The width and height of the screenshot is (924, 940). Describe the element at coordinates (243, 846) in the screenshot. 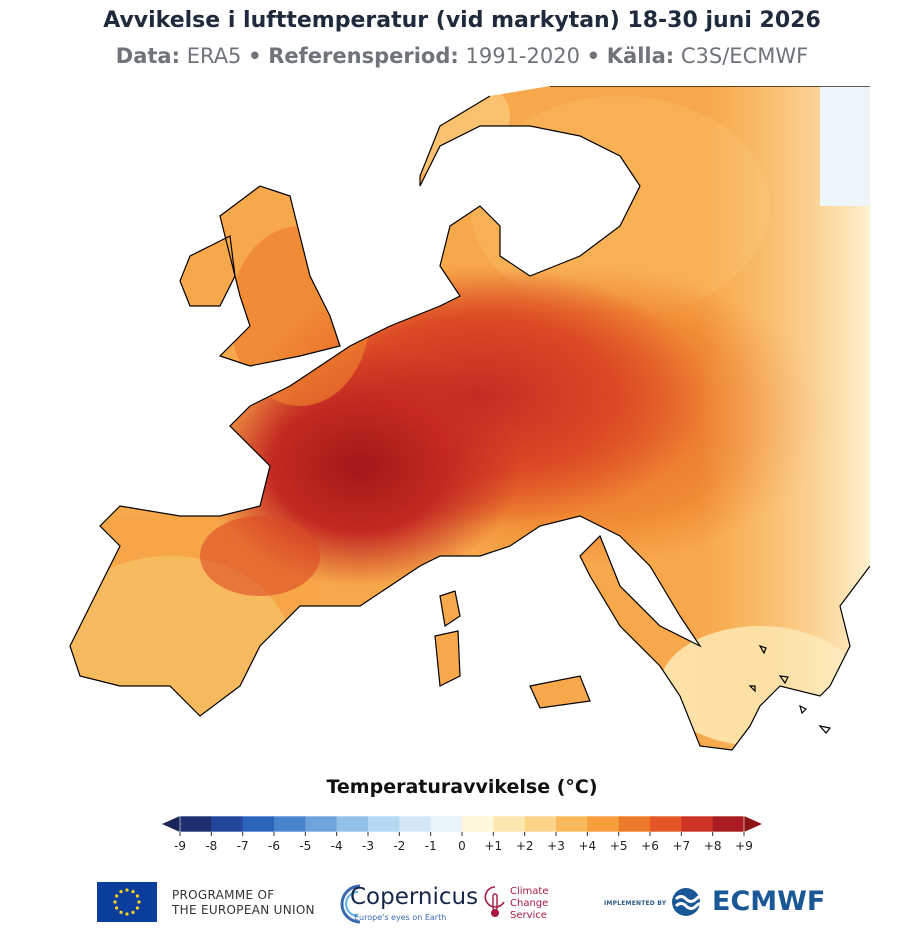

I see `colorbar-tick-label: -7` at that location.